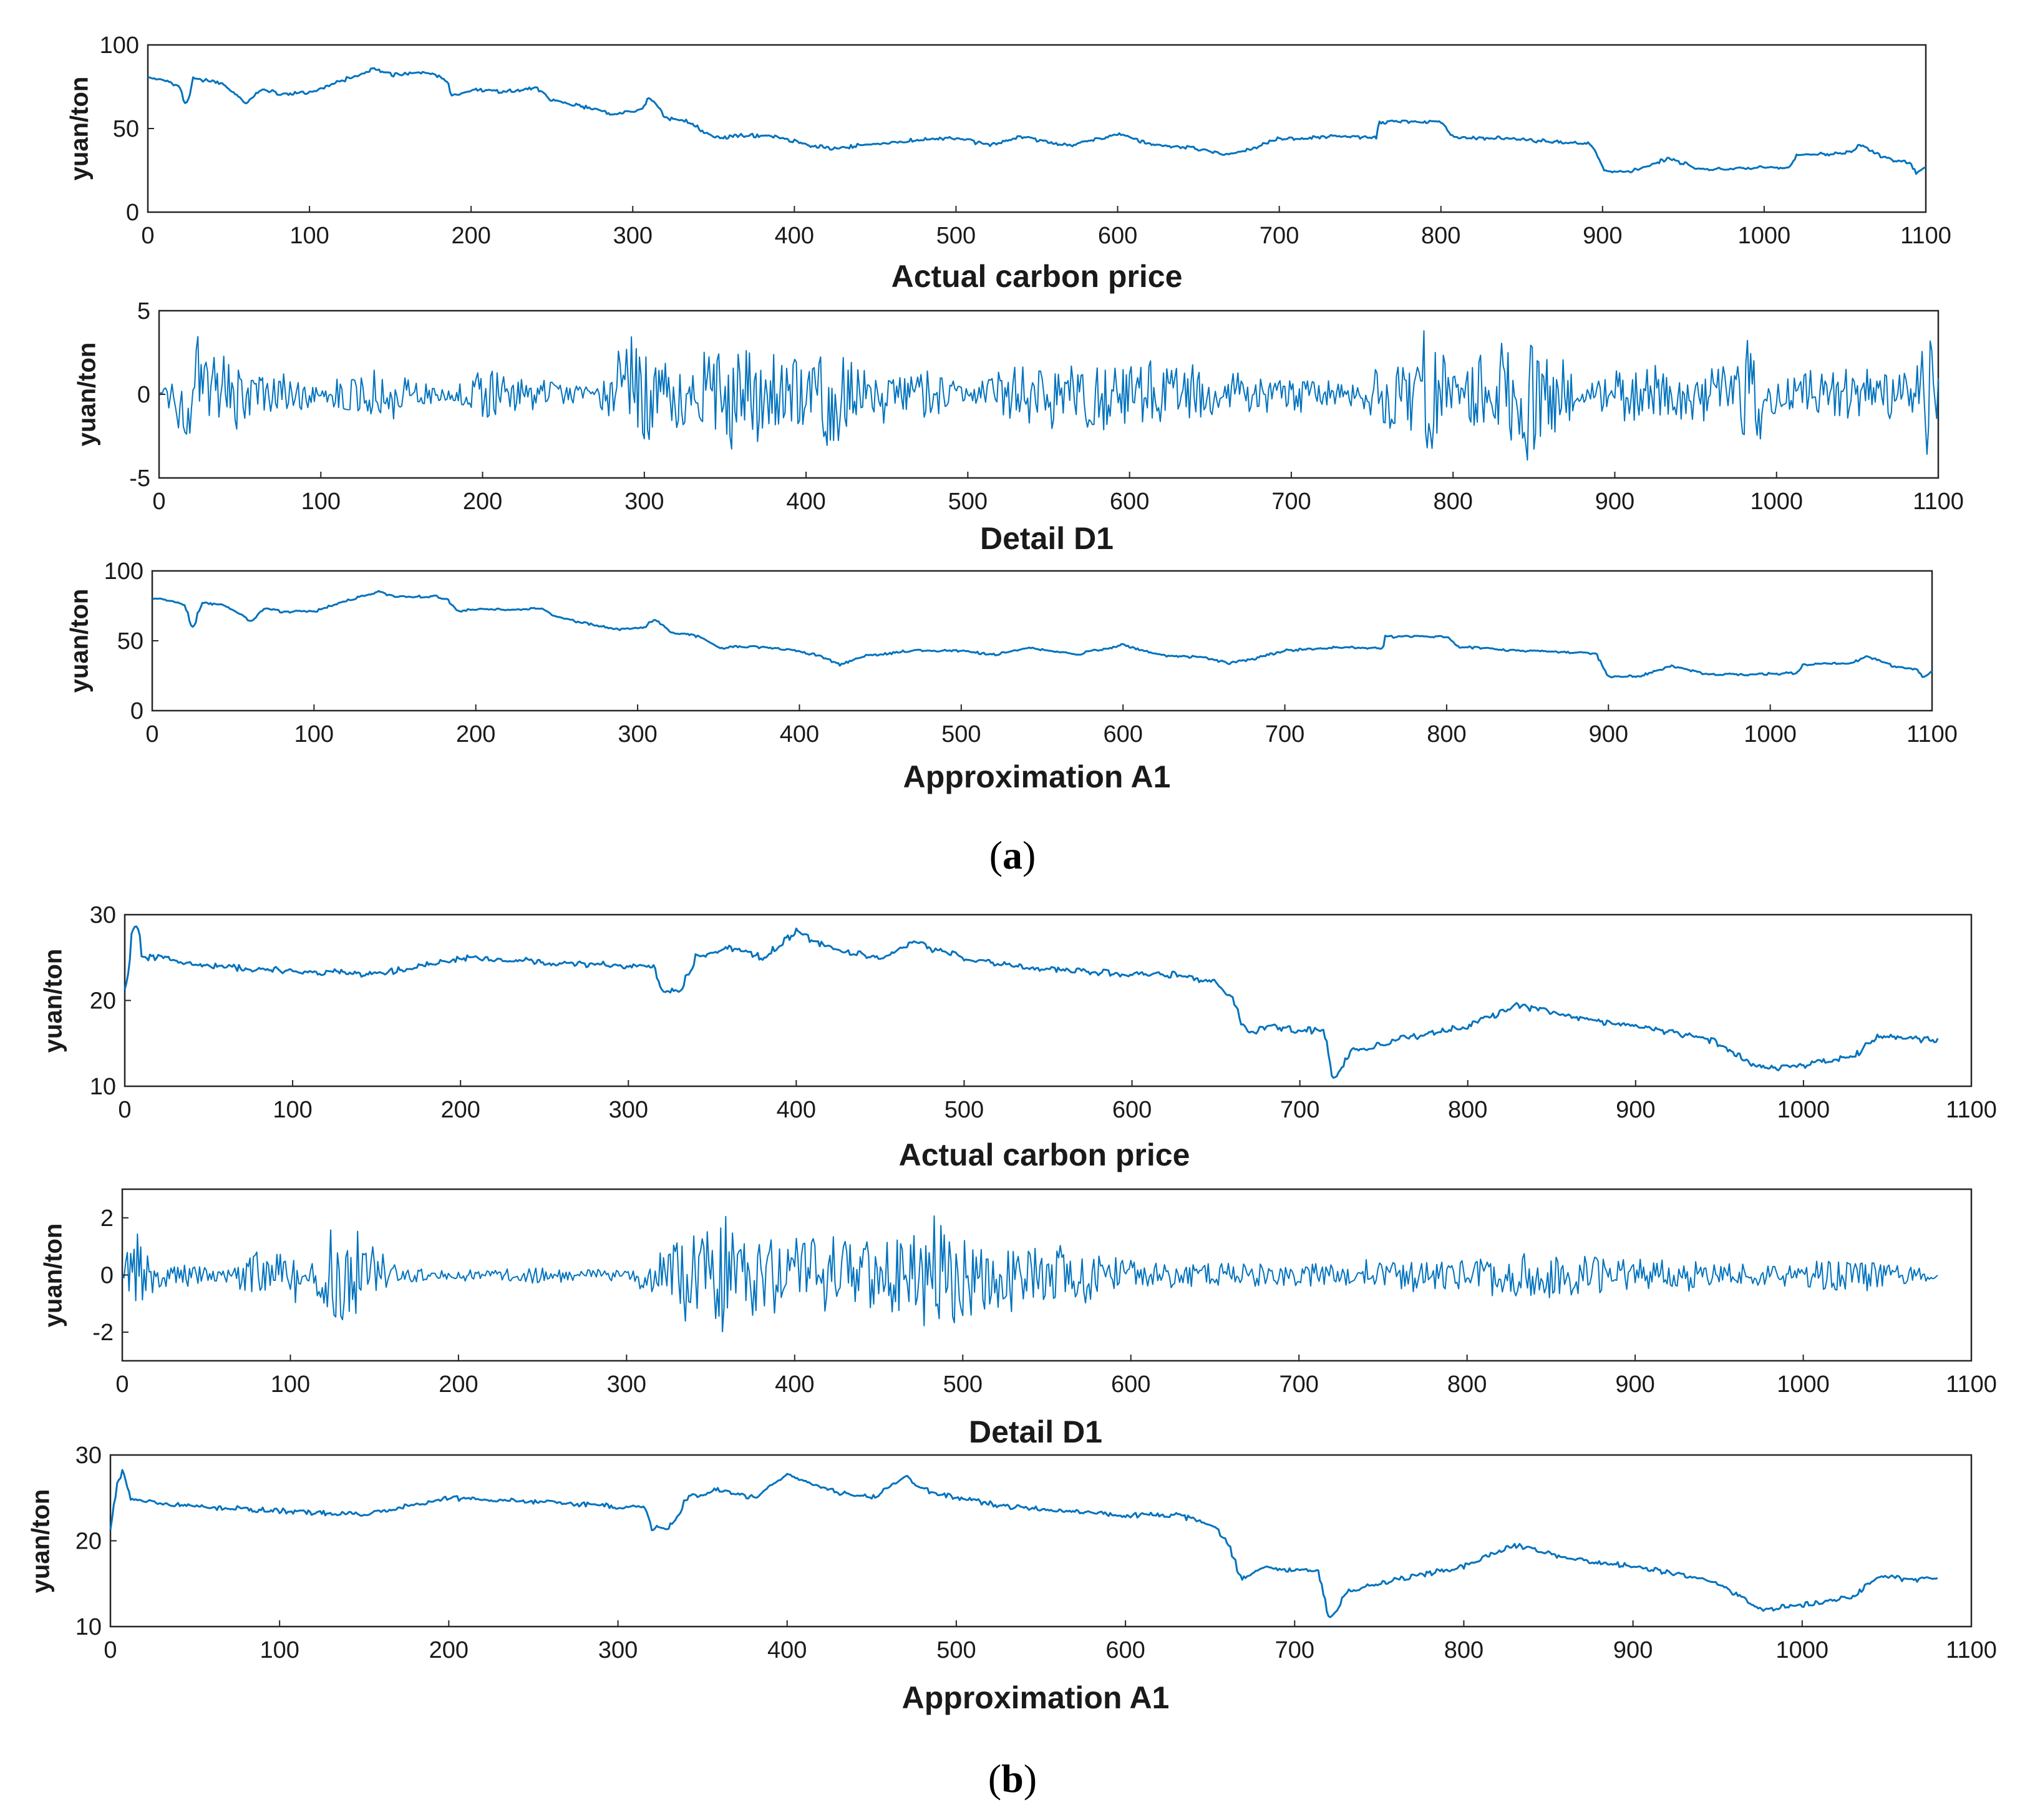 The height and width of the screenshot is (1820, 2025). What do you see at coordinates (1047, 538) in the screenshot?
I see `chart-title: Detail D1` at bounding box center [1047, 538].